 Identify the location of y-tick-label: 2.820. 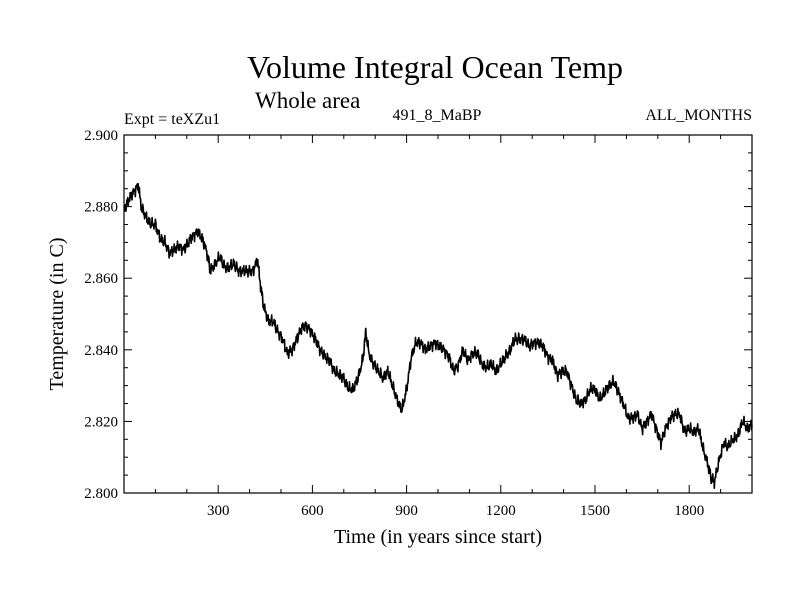
(101, 422).